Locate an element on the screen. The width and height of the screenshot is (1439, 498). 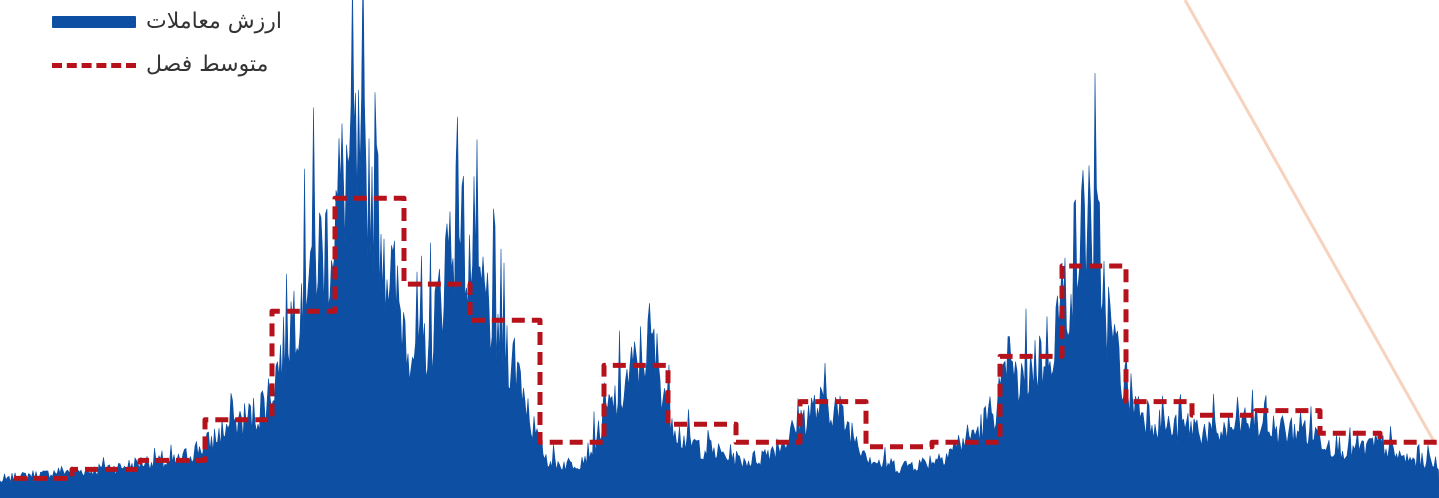
legend: ارزش معاملات متوسط فصل is located at coordinates (182, 52).